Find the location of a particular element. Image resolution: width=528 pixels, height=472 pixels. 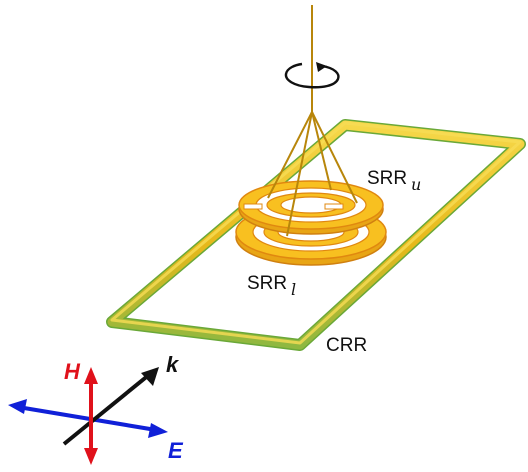

srr-lower-label-main: SRR is located at coordinates (267, 283).